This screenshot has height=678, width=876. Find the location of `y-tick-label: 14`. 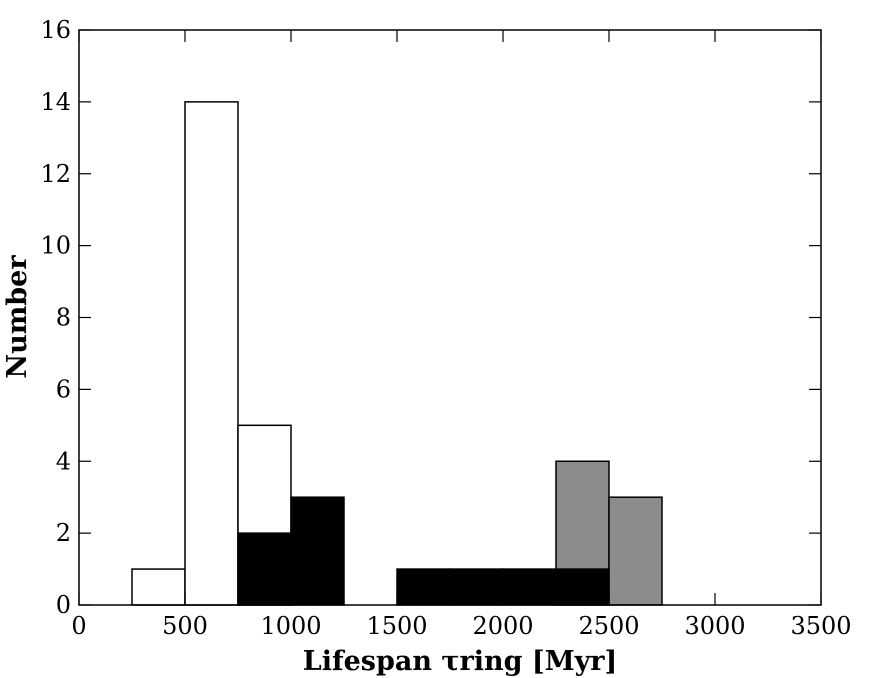

y-tick-label: 14 is located at coordinates (55, 102).